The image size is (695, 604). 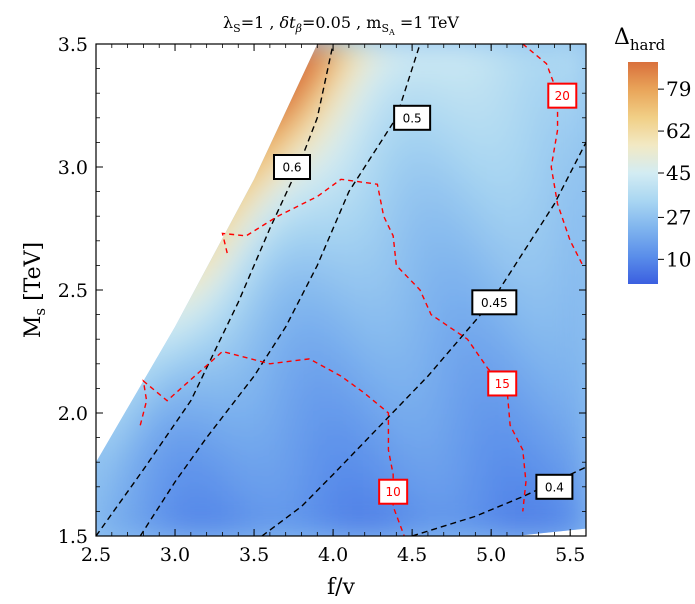 I want to click on colorbar-tick-label: 27, so click(x=678, y=217).